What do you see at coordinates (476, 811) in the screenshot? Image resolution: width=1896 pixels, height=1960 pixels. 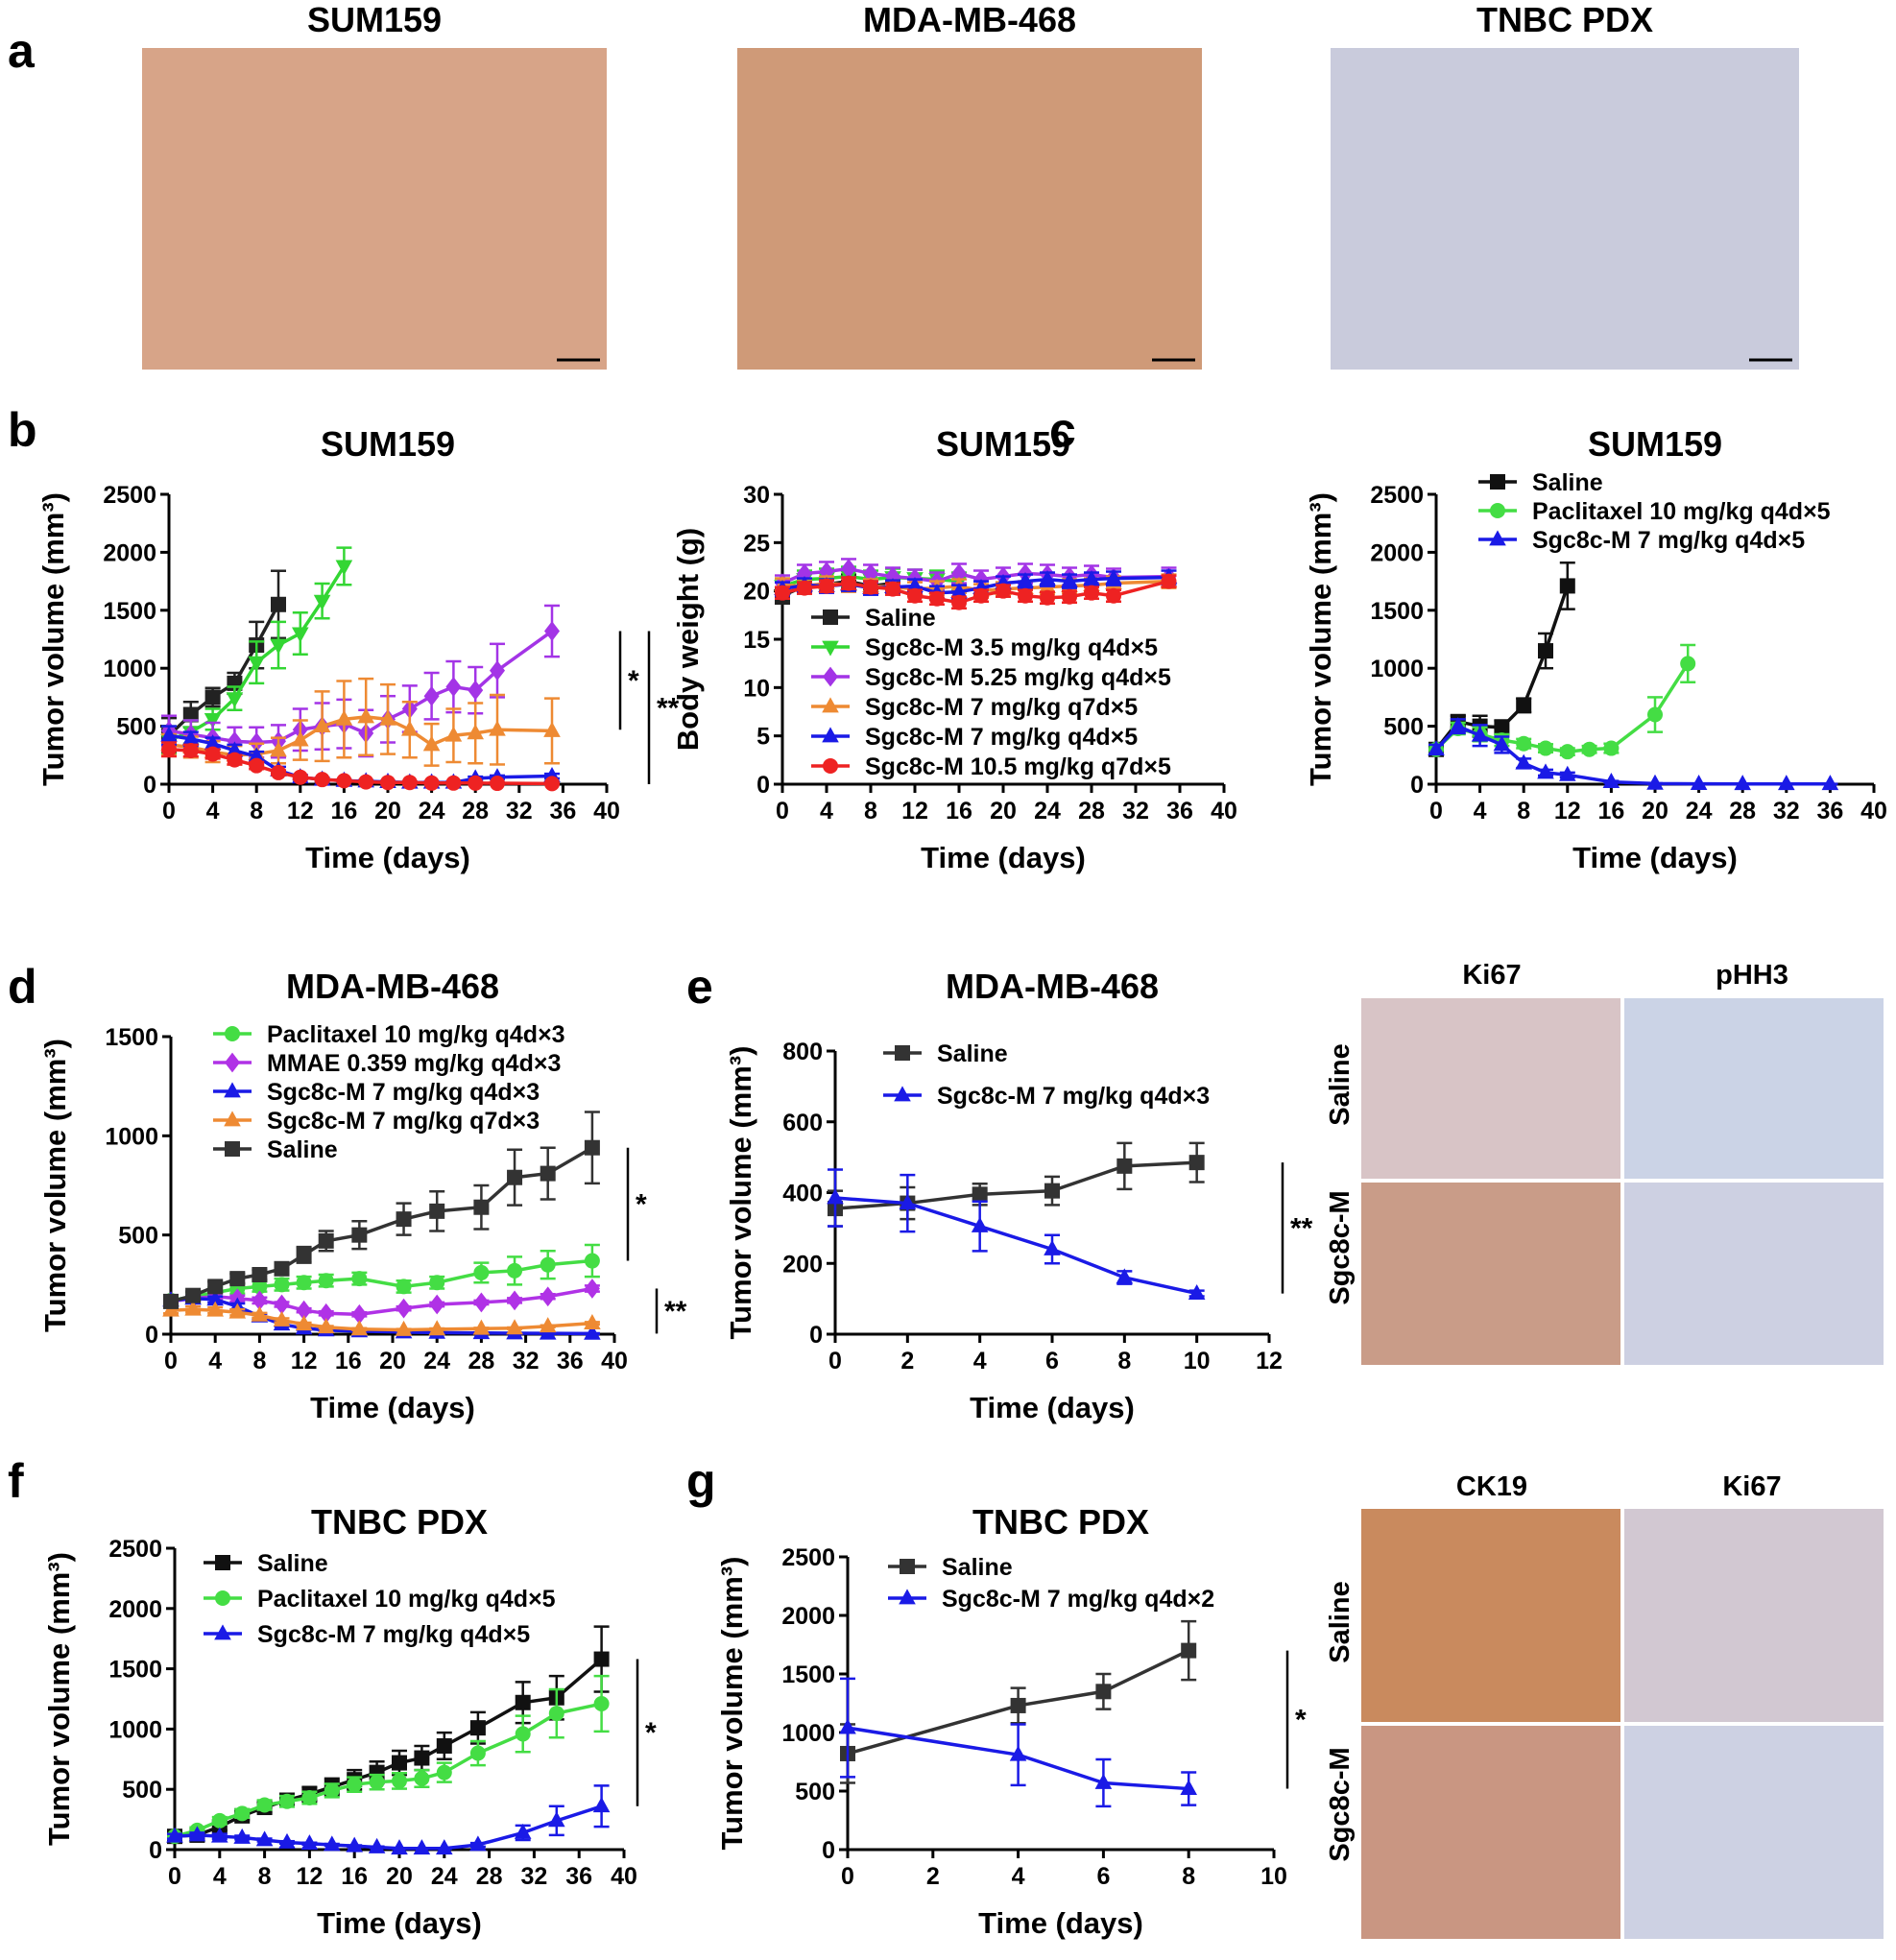 I see `x-tick-label: 28` at bounding box center [476, 811].